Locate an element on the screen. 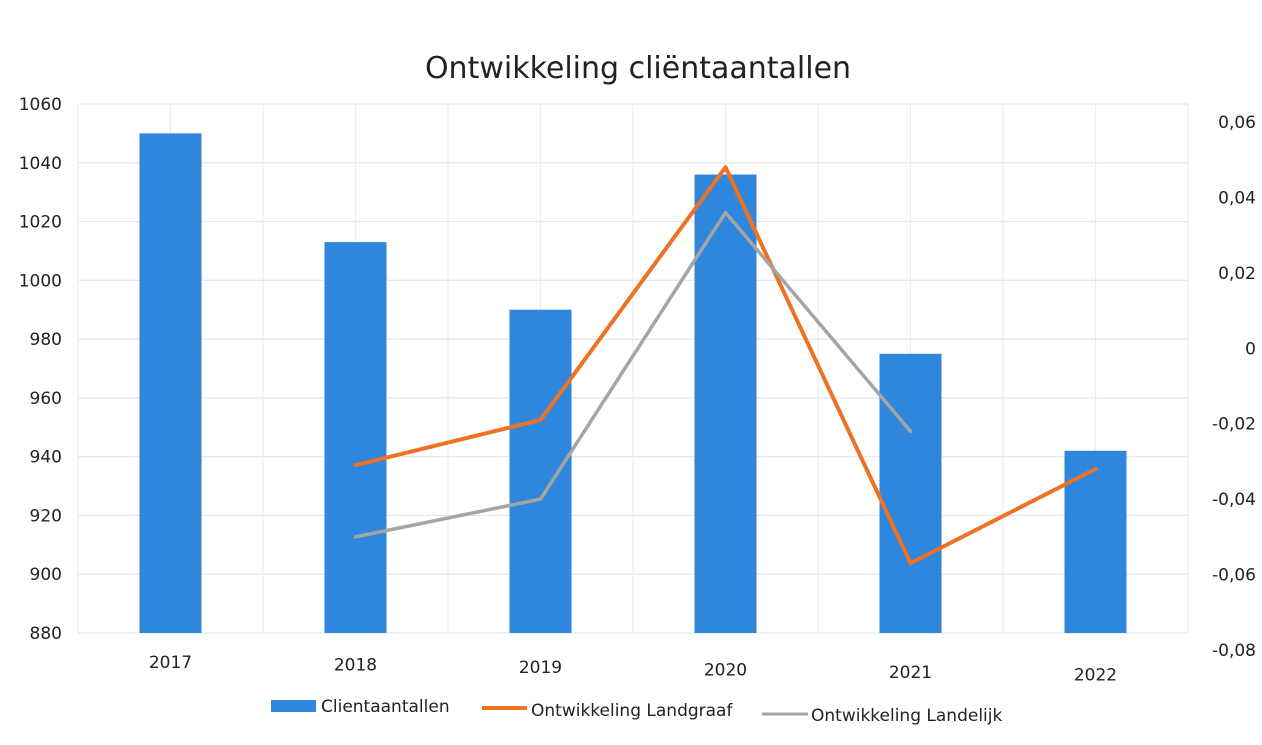 This screenshot has height=745, width=1262. right-tick-label: -0,02 is located at coordinates (1234, 425).